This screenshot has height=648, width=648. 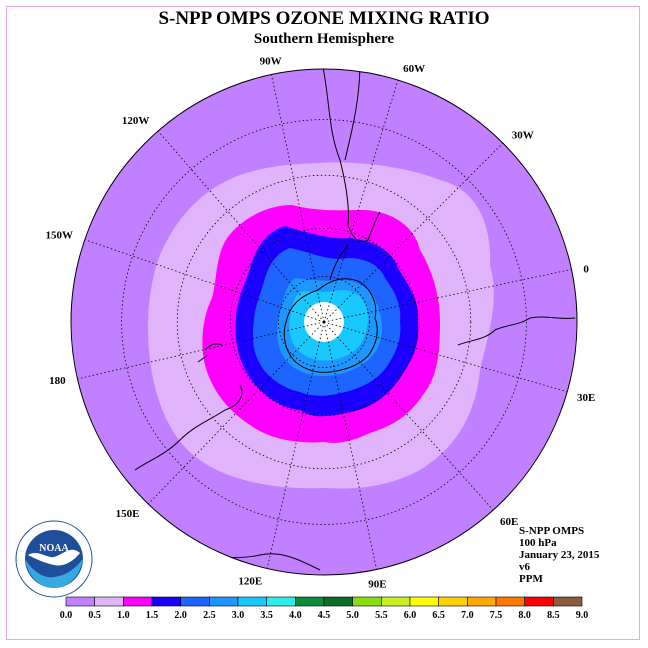 What do you see at coordinates (57, 381) in the screenshot?
I see `longitude-label: 180` at bounding box center [57, 381].